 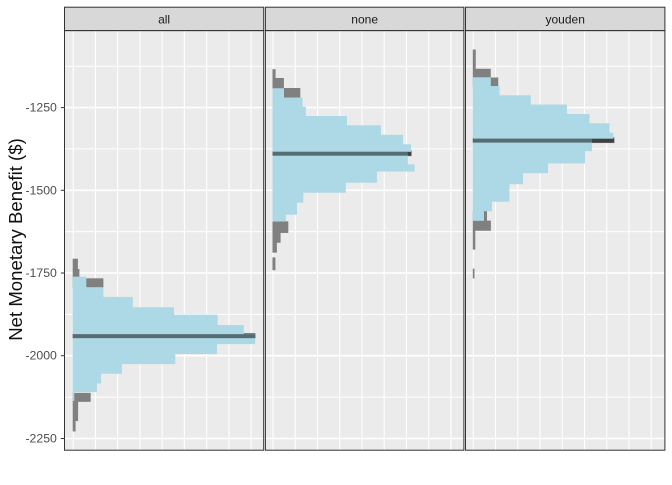 What do you see at coordinates (565, 20) in the screenshot?
I see `svg-text: youden` at bounding box center [565, 20].